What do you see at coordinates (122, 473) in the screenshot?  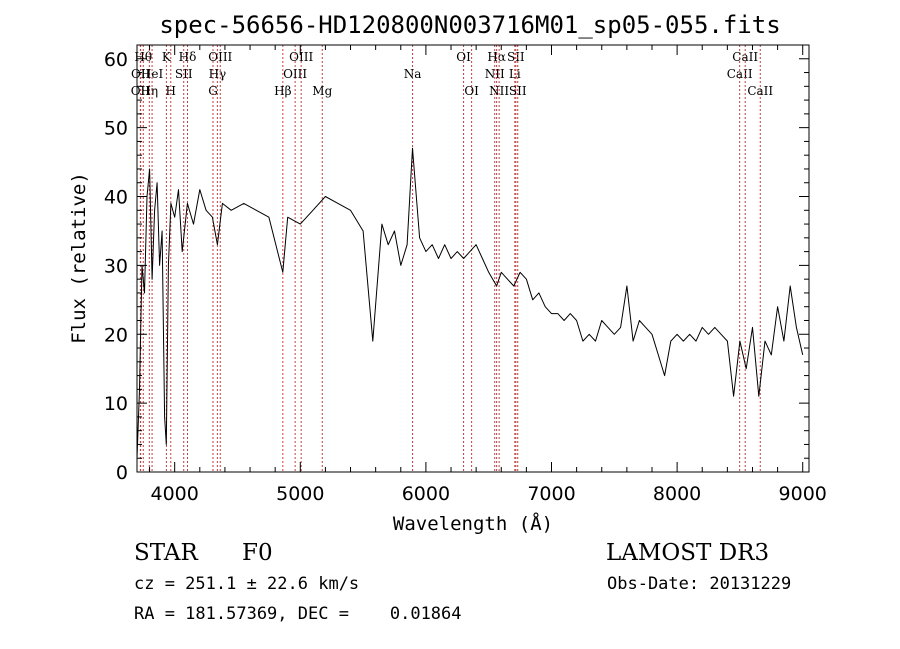 I see `y-tick-label: 0` at bounding box center [122, 473].